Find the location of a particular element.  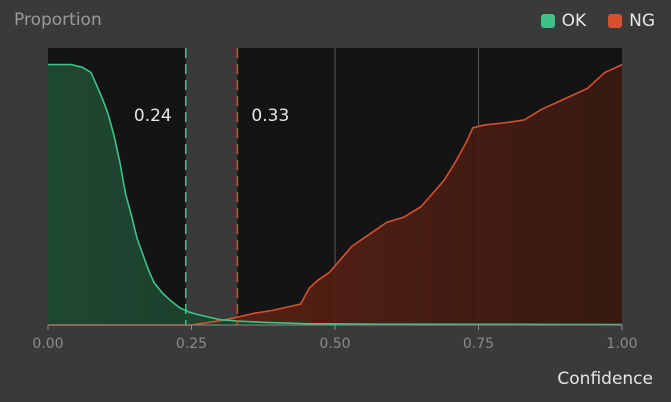

x-tick-label: 0.75 is located at coordinates (478, 344).